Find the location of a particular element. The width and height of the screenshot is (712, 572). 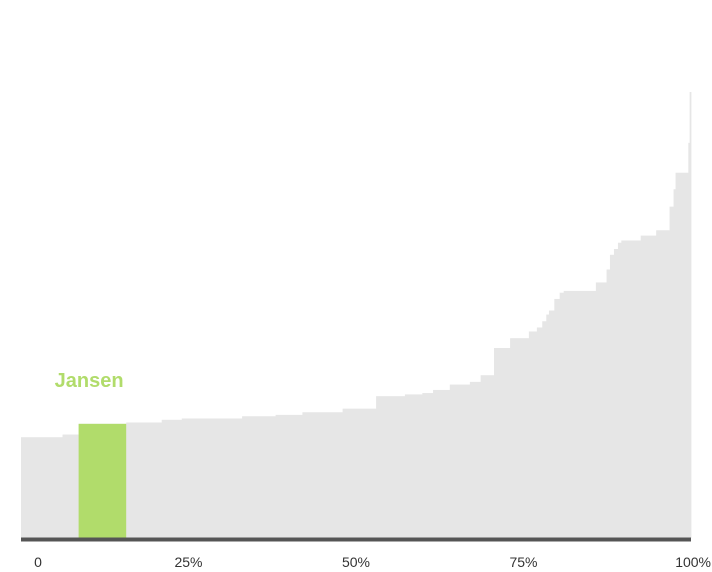

x-tick-labels: 0 25% 50% 75% 100% is located at coordinates (372, 562).